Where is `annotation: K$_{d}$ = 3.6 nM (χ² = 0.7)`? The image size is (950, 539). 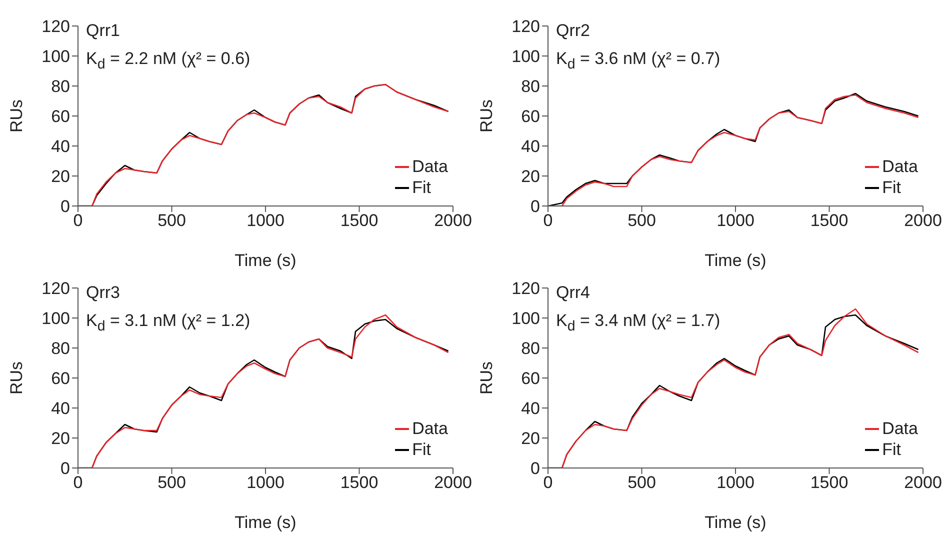
annotation: K$_{d}$ = 3.6 nM (χ² = 0.7) is located at coordinates (638, 61).